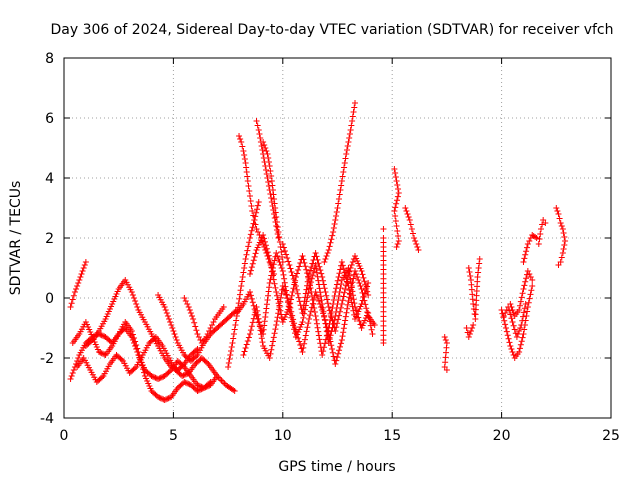  What do you see at coordinates (47, 359) in the screenshot?
I see `y-tick-label: -2` at bounding box center [47, 359].